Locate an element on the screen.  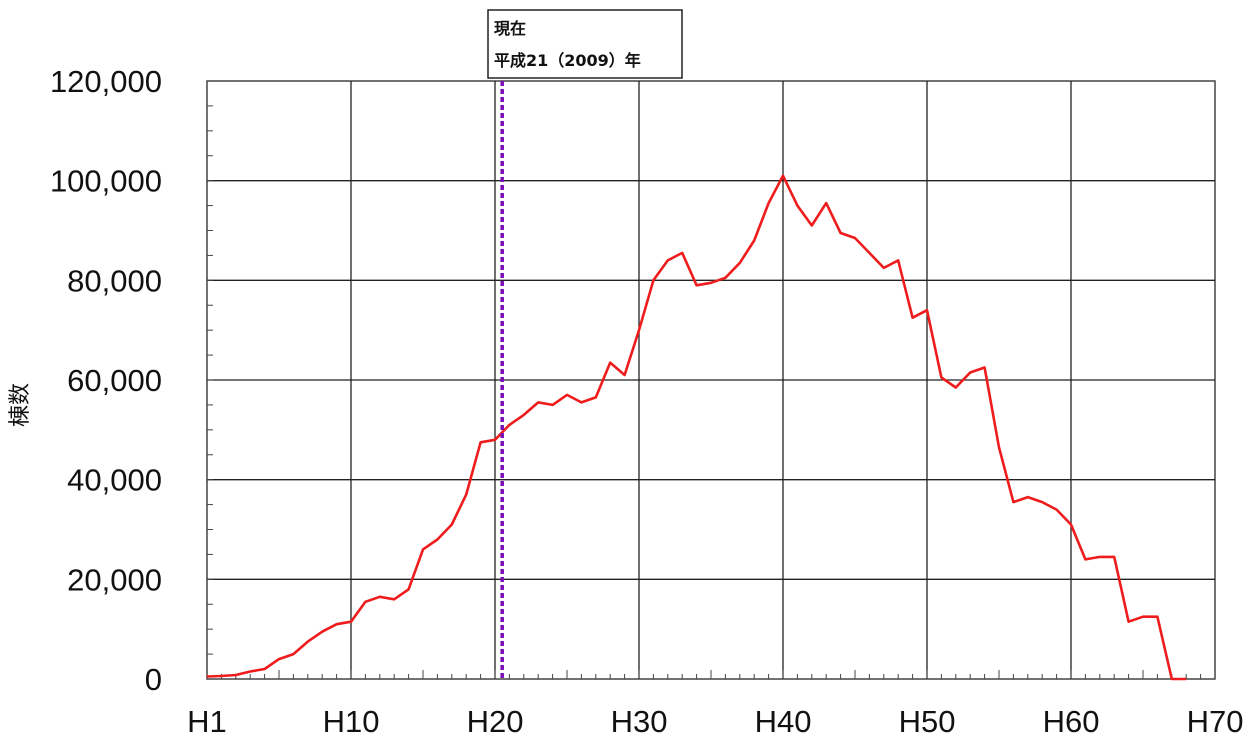
x-tick-label: H10 is located at coordinates (351, 719).